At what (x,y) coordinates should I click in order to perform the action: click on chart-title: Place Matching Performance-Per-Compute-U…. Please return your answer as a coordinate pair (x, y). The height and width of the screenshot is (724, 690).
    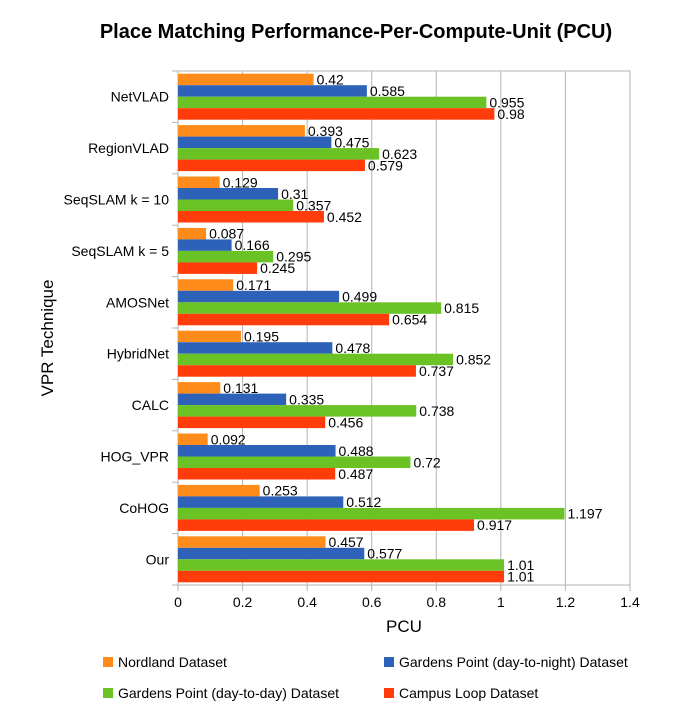
    Looking at the image, I should click on (356, 32).